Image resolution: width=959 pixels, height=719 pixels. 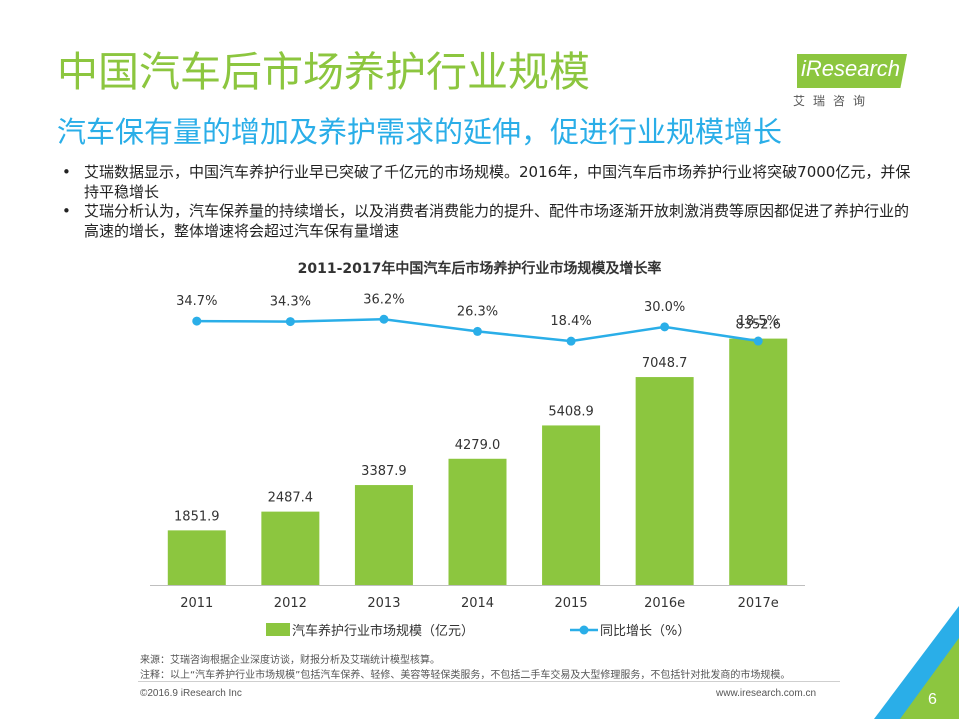 What do you see at coordinates (479, 269) in the screenshot?
I see `chart-title: 2011-2017年中国汽车后市场养护行业市场规模及增长率` at bounding box center [479, 269].